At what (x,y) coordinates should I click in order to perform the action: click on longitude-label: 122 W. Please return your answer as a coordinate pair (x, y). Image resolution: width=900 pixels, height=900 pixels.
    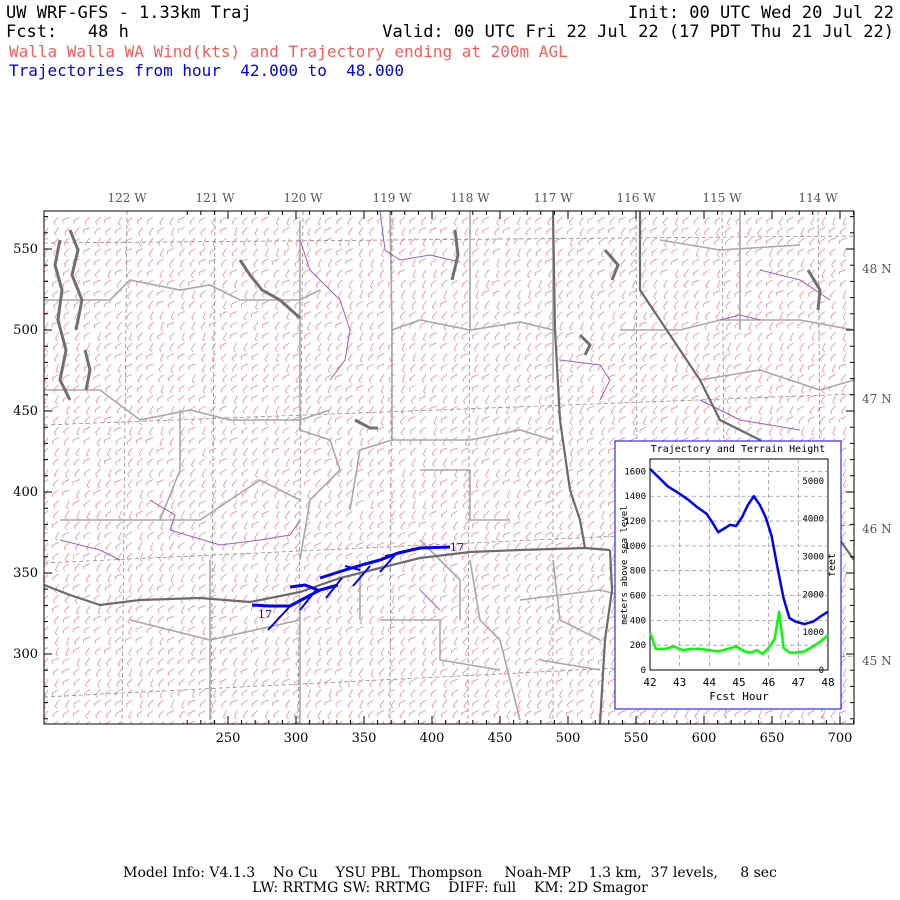
    Looking at the image, I should click on (127, 198).